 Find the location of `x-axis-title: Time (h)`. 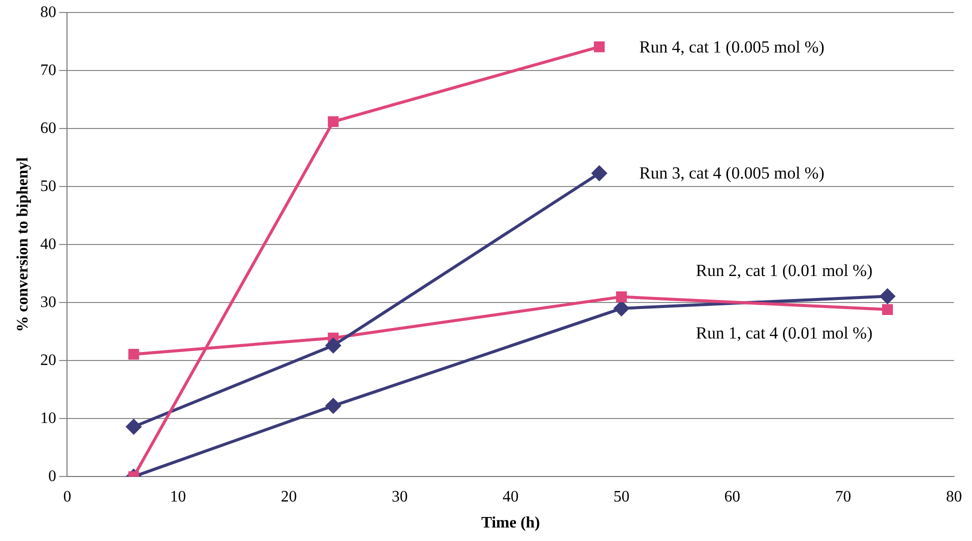

x-axis-title: Time (h) is located at coordinates (510, 523).